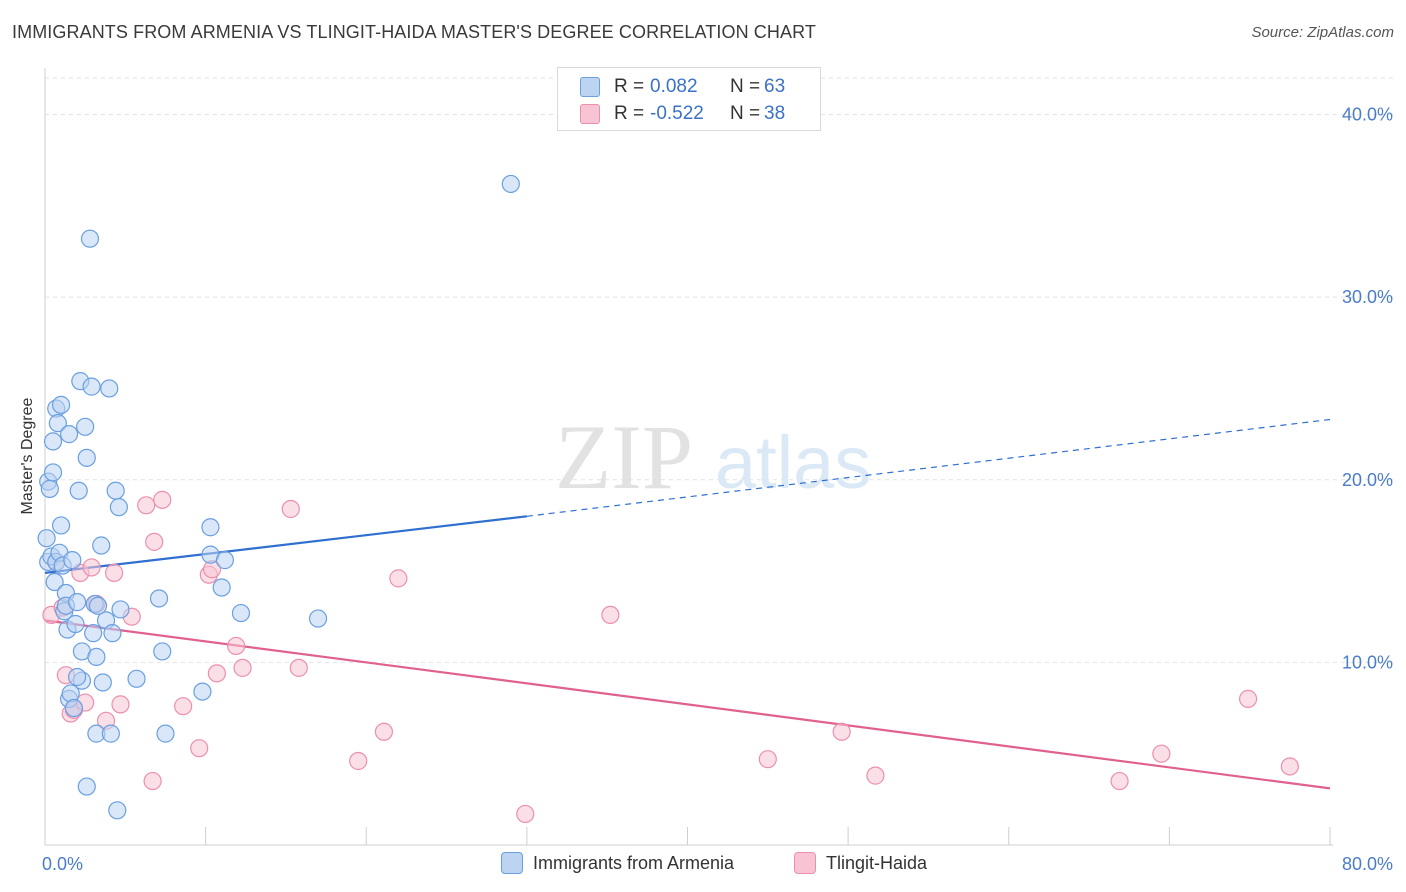 This screenshot has width=1406, height=892. What do you see at coordinates (713, 457) in the screenshot?
I see `watermark: ZIP atlas` at bounding box center [713, 457].